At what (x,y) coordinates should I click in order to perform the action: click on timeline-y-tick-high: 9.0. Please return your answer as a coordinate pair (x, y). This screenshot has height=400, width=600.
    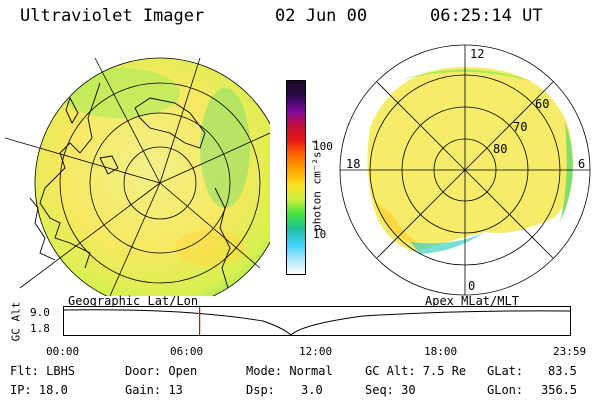
    Looking at the image, I should click on (40, 312).